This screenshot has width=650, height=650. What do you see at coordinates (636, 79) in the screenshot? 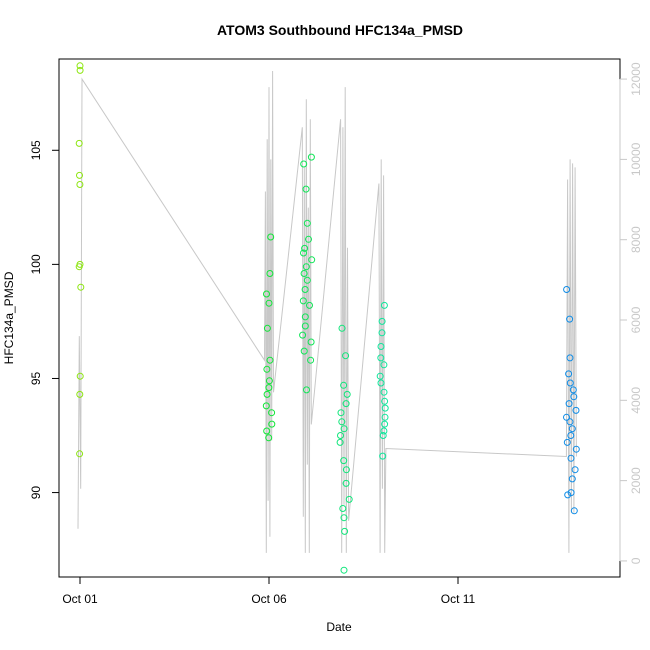
I see `y2-tick-label: 12000` at bounding box center [636, 79].